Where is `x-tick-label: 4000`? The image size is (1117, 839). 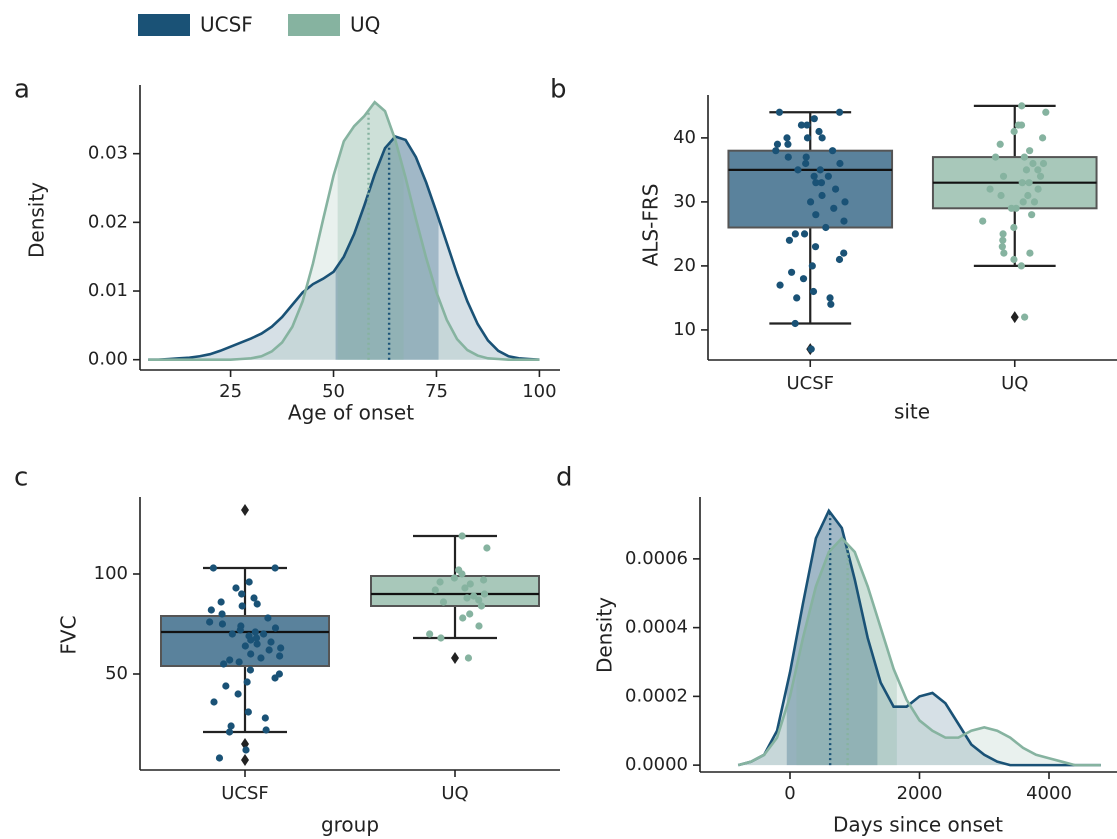 x-tick-label: 4000 is located at coordinates (1049, 793).